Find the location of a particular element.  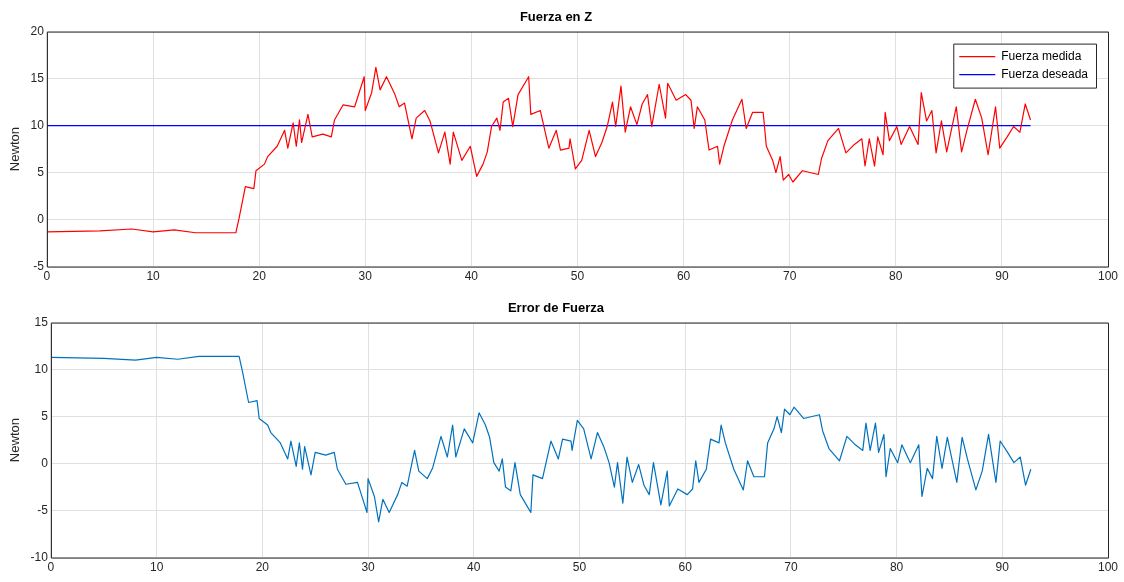

y-tick-label: -10 is located at coordinates (39, 556).